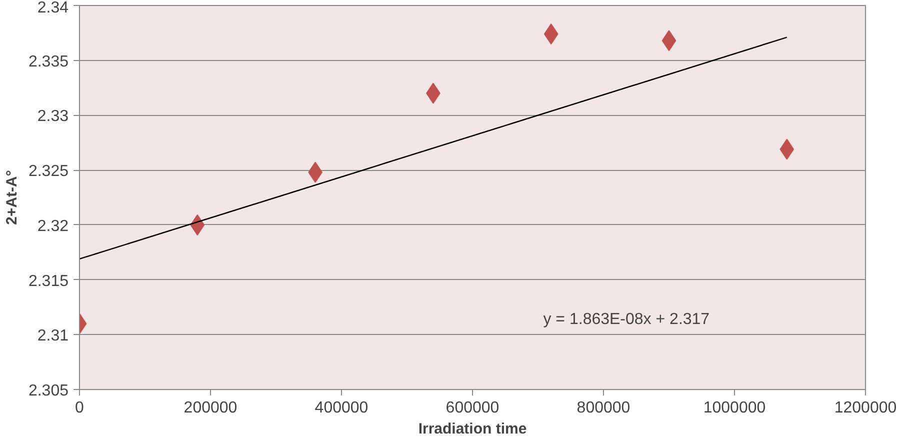  I want to click on y-tick-label: 2.335, so click(48, 61).